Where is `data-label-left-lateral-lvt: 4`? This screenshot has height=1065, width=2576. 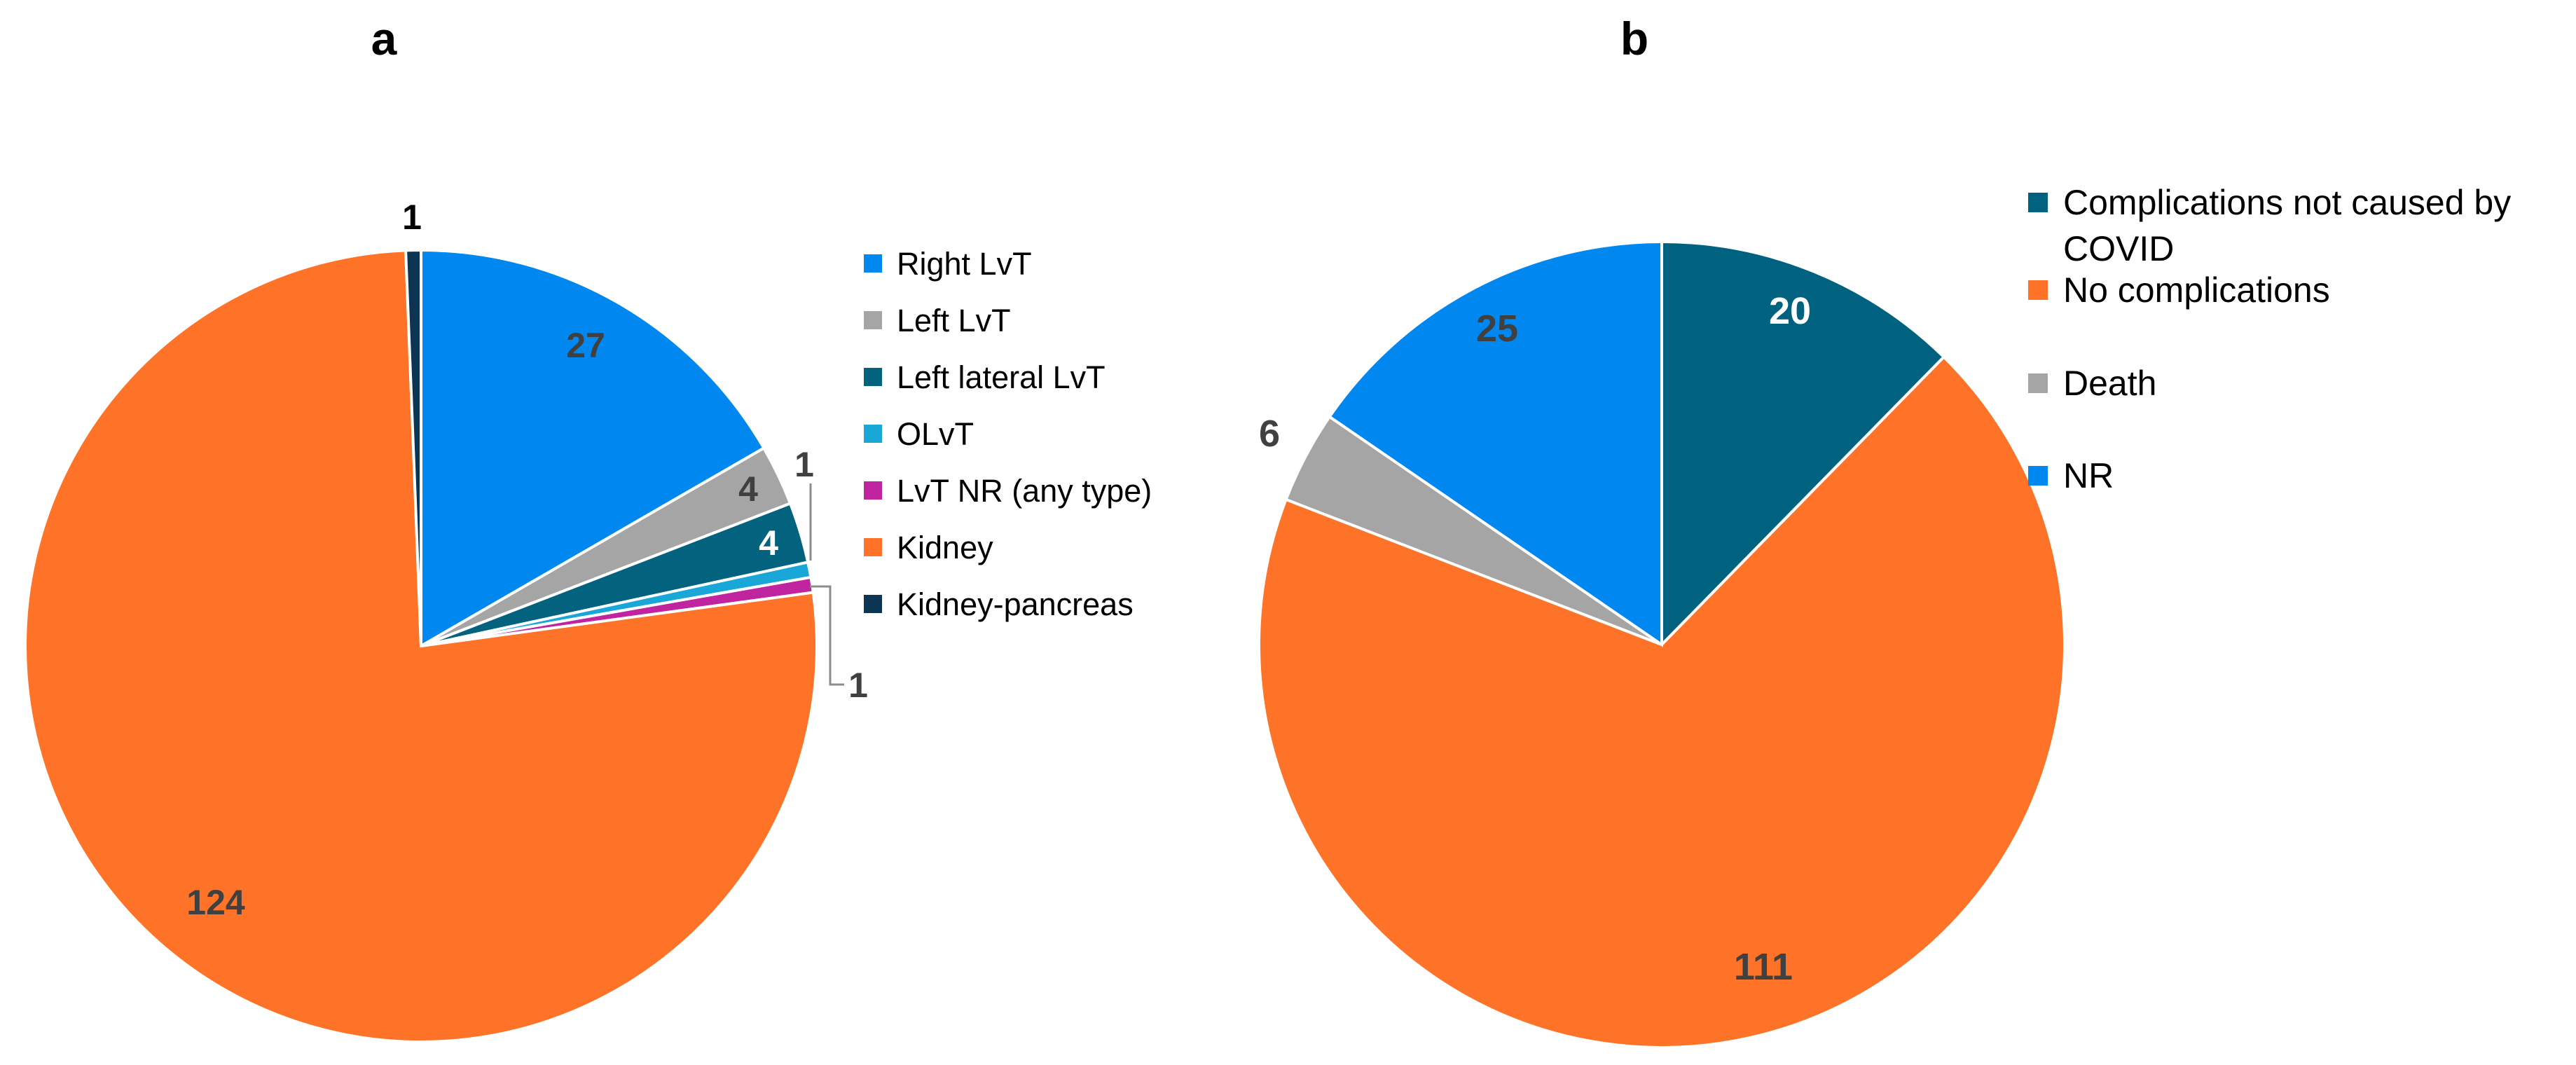 data-label-left-lateral-lvt: 4 is located at coordinates (768, 543).